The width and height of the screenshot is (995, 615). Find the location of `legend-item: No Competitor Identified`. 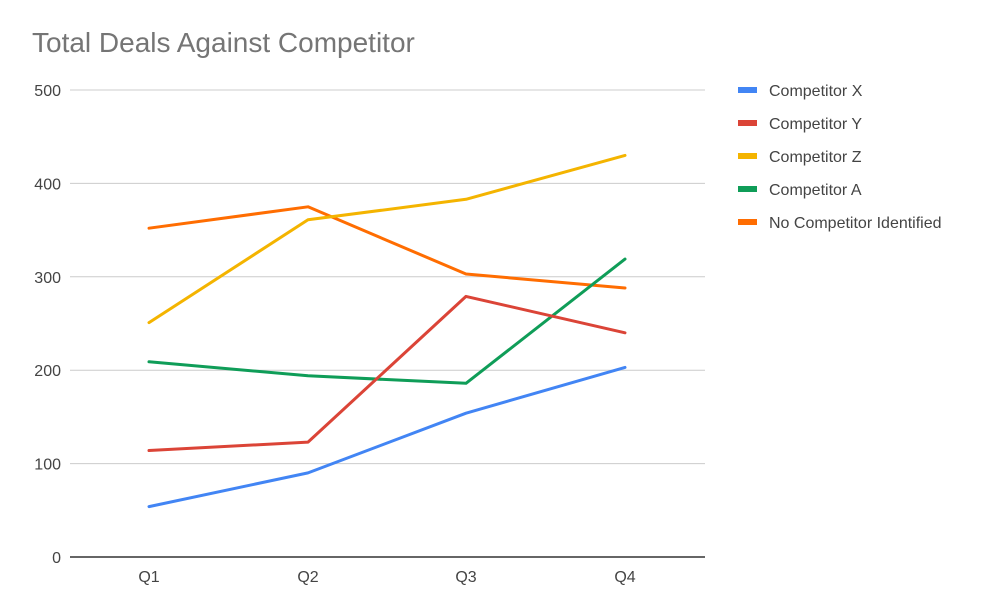

legend-item: No Competitor Identified is located at coordinates (840, 223).